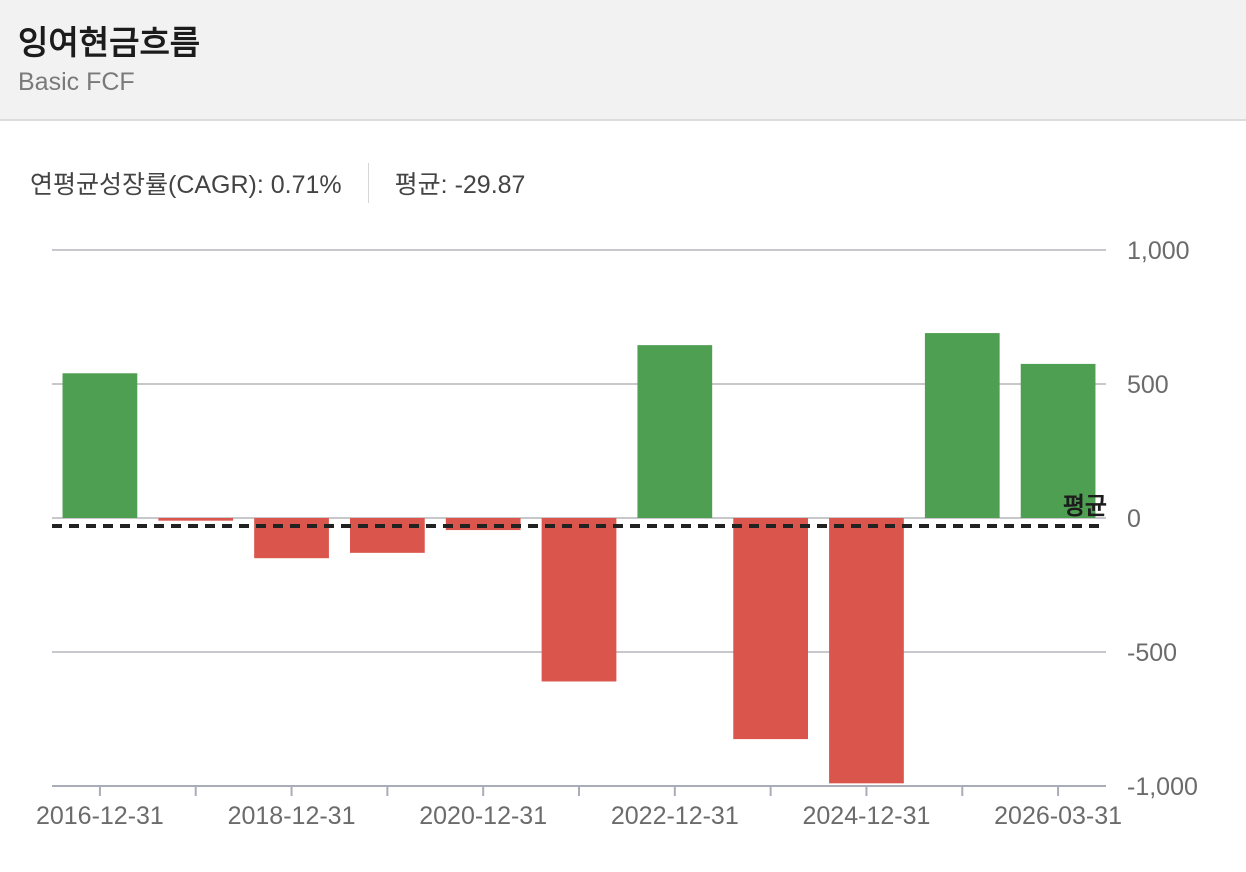 Image resolution: width=1246 pixels, height=872 pixels. What do you see at coordinates (368, 183) in the screenshot?
I see `stat-divider` at bounding box center [368, 183].